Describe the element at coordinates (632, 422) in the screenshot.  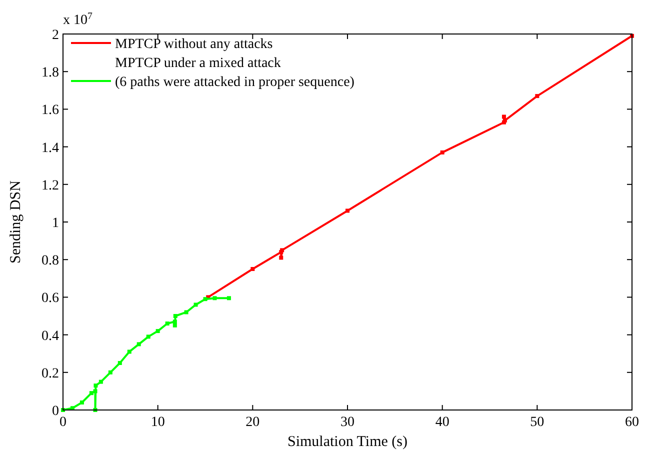
I see `x-tick-label: 60` at that location.